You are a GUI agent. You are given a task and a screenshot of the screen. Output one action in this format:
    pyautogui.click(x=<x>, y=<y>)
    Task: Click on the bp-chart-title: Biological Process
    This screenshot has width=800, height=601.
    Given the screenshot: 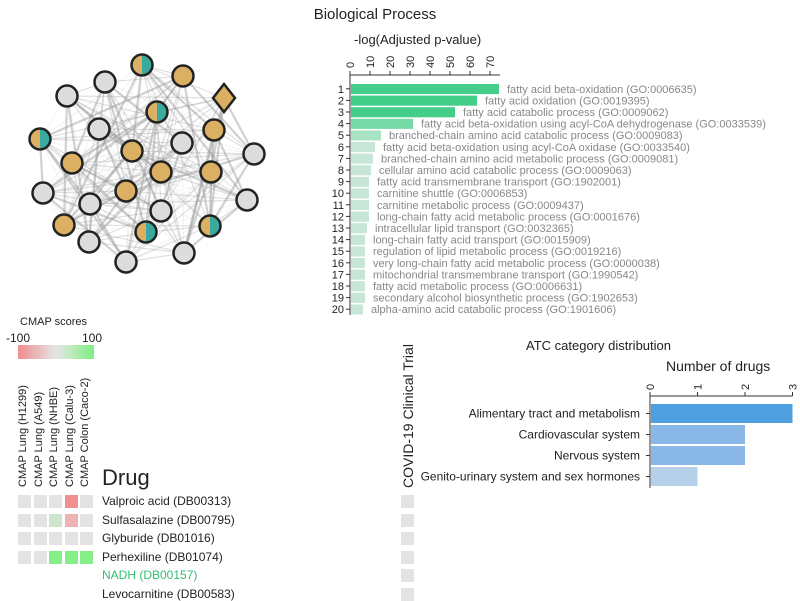 What is the action you would take?
    pyautogui.click(x=375, y=14)
    